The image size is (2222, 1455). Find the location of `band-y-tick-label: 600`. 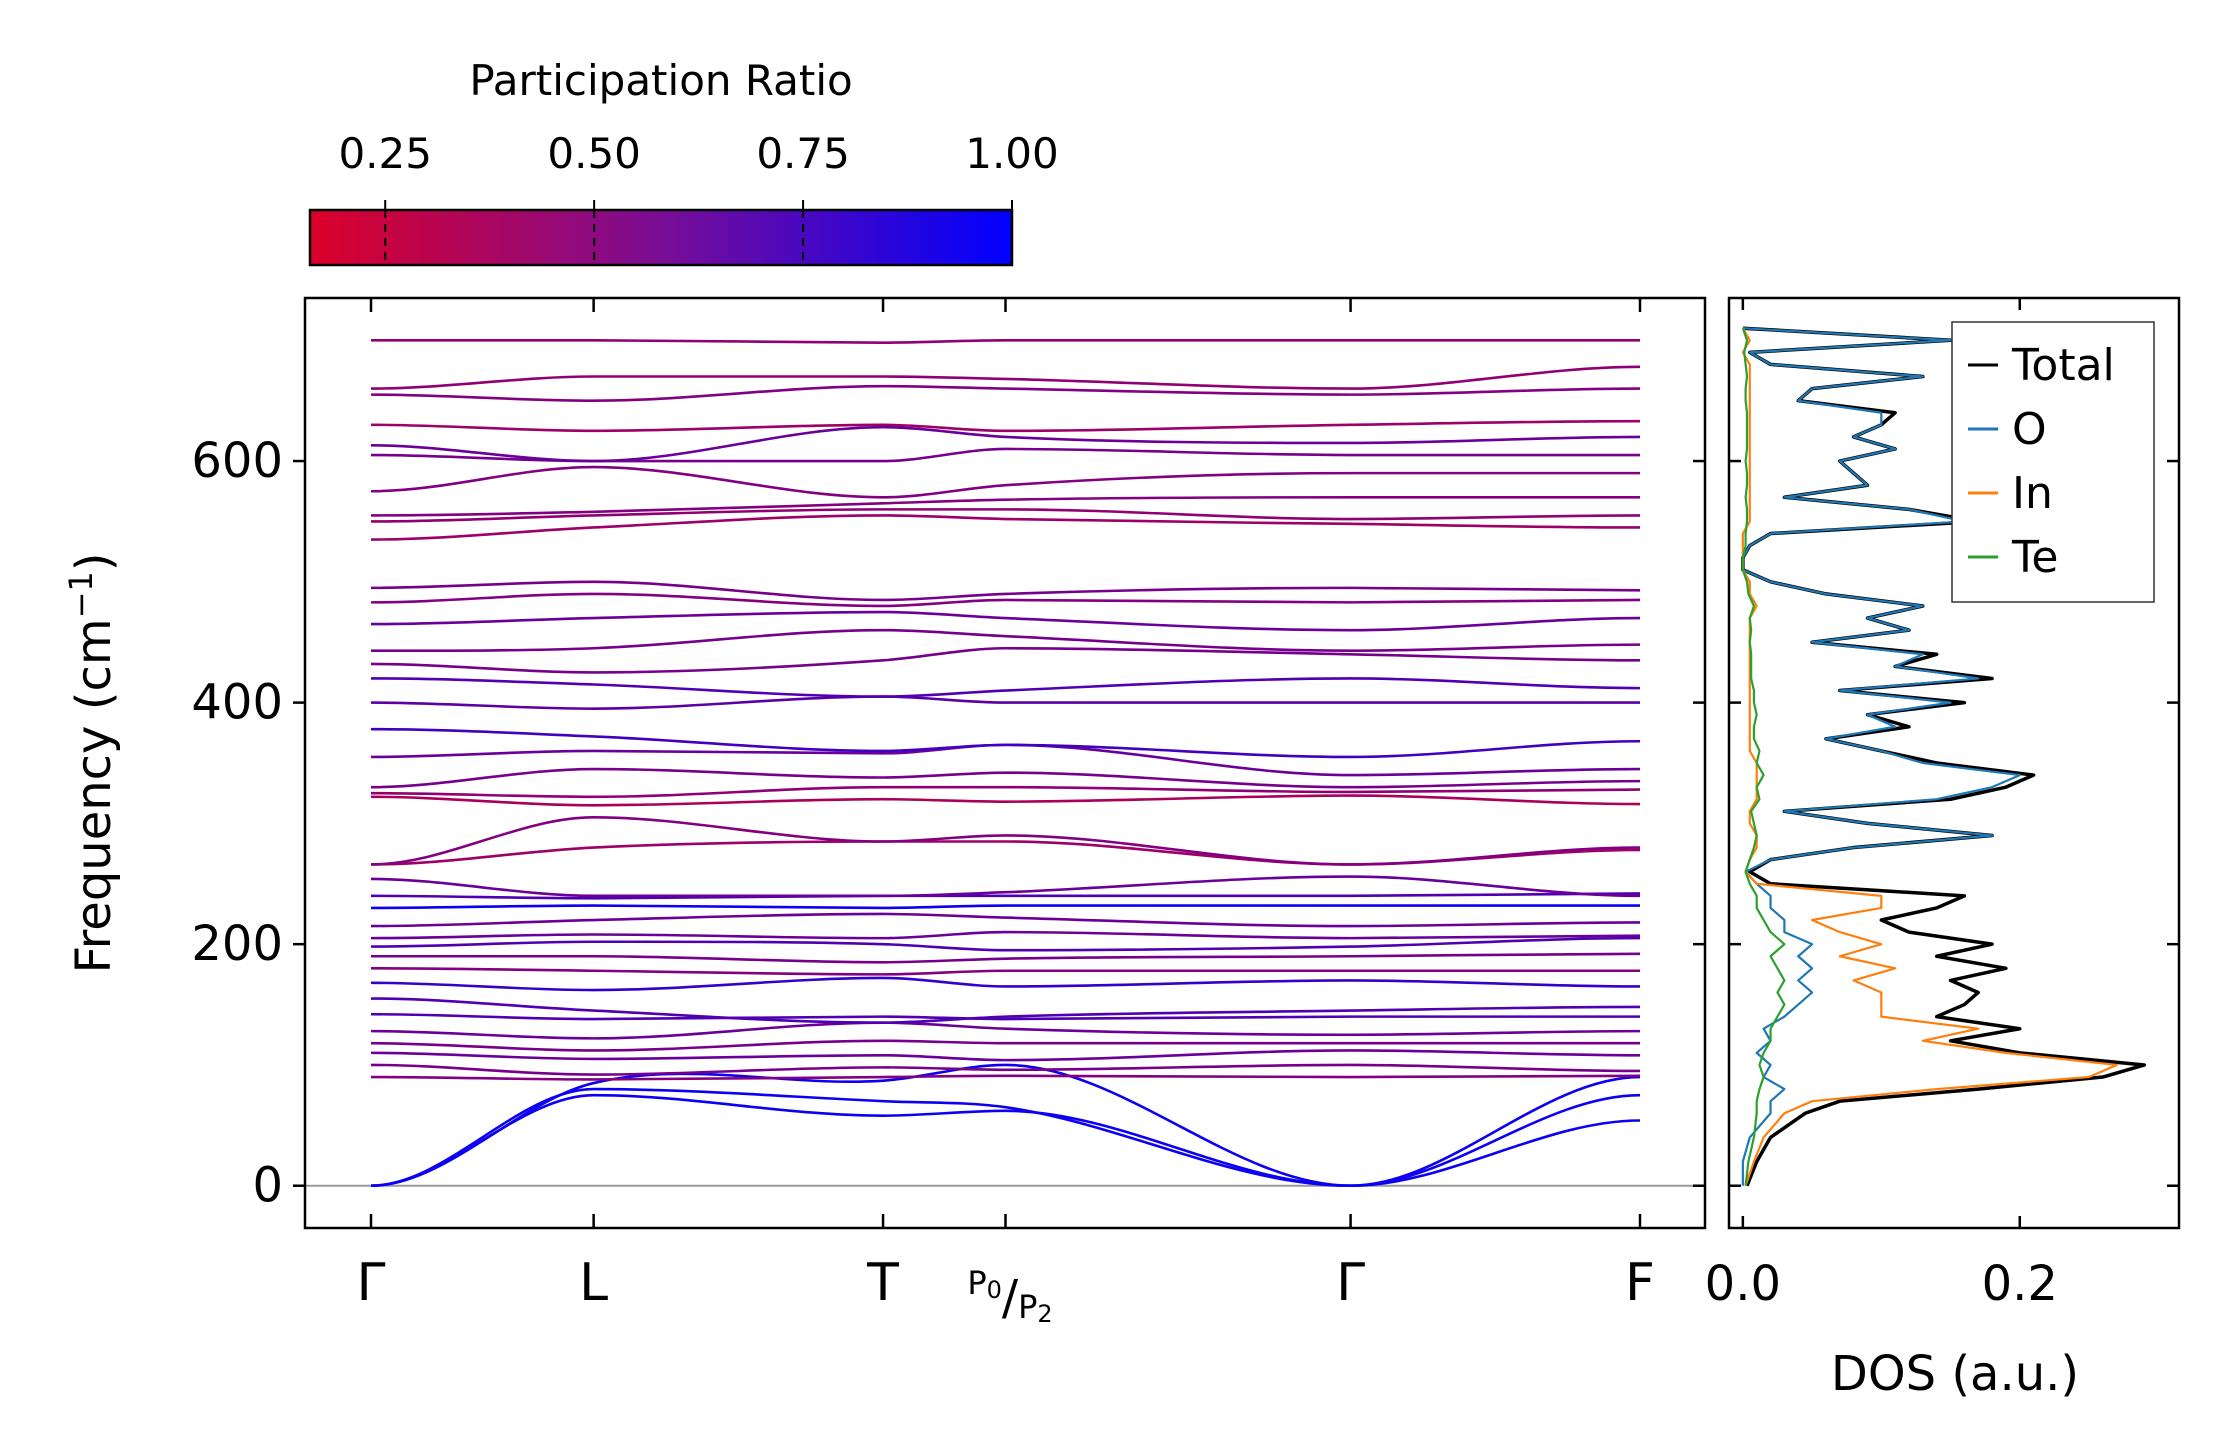

band-y-tick-label: 600 is located at coordinates (237, 461).